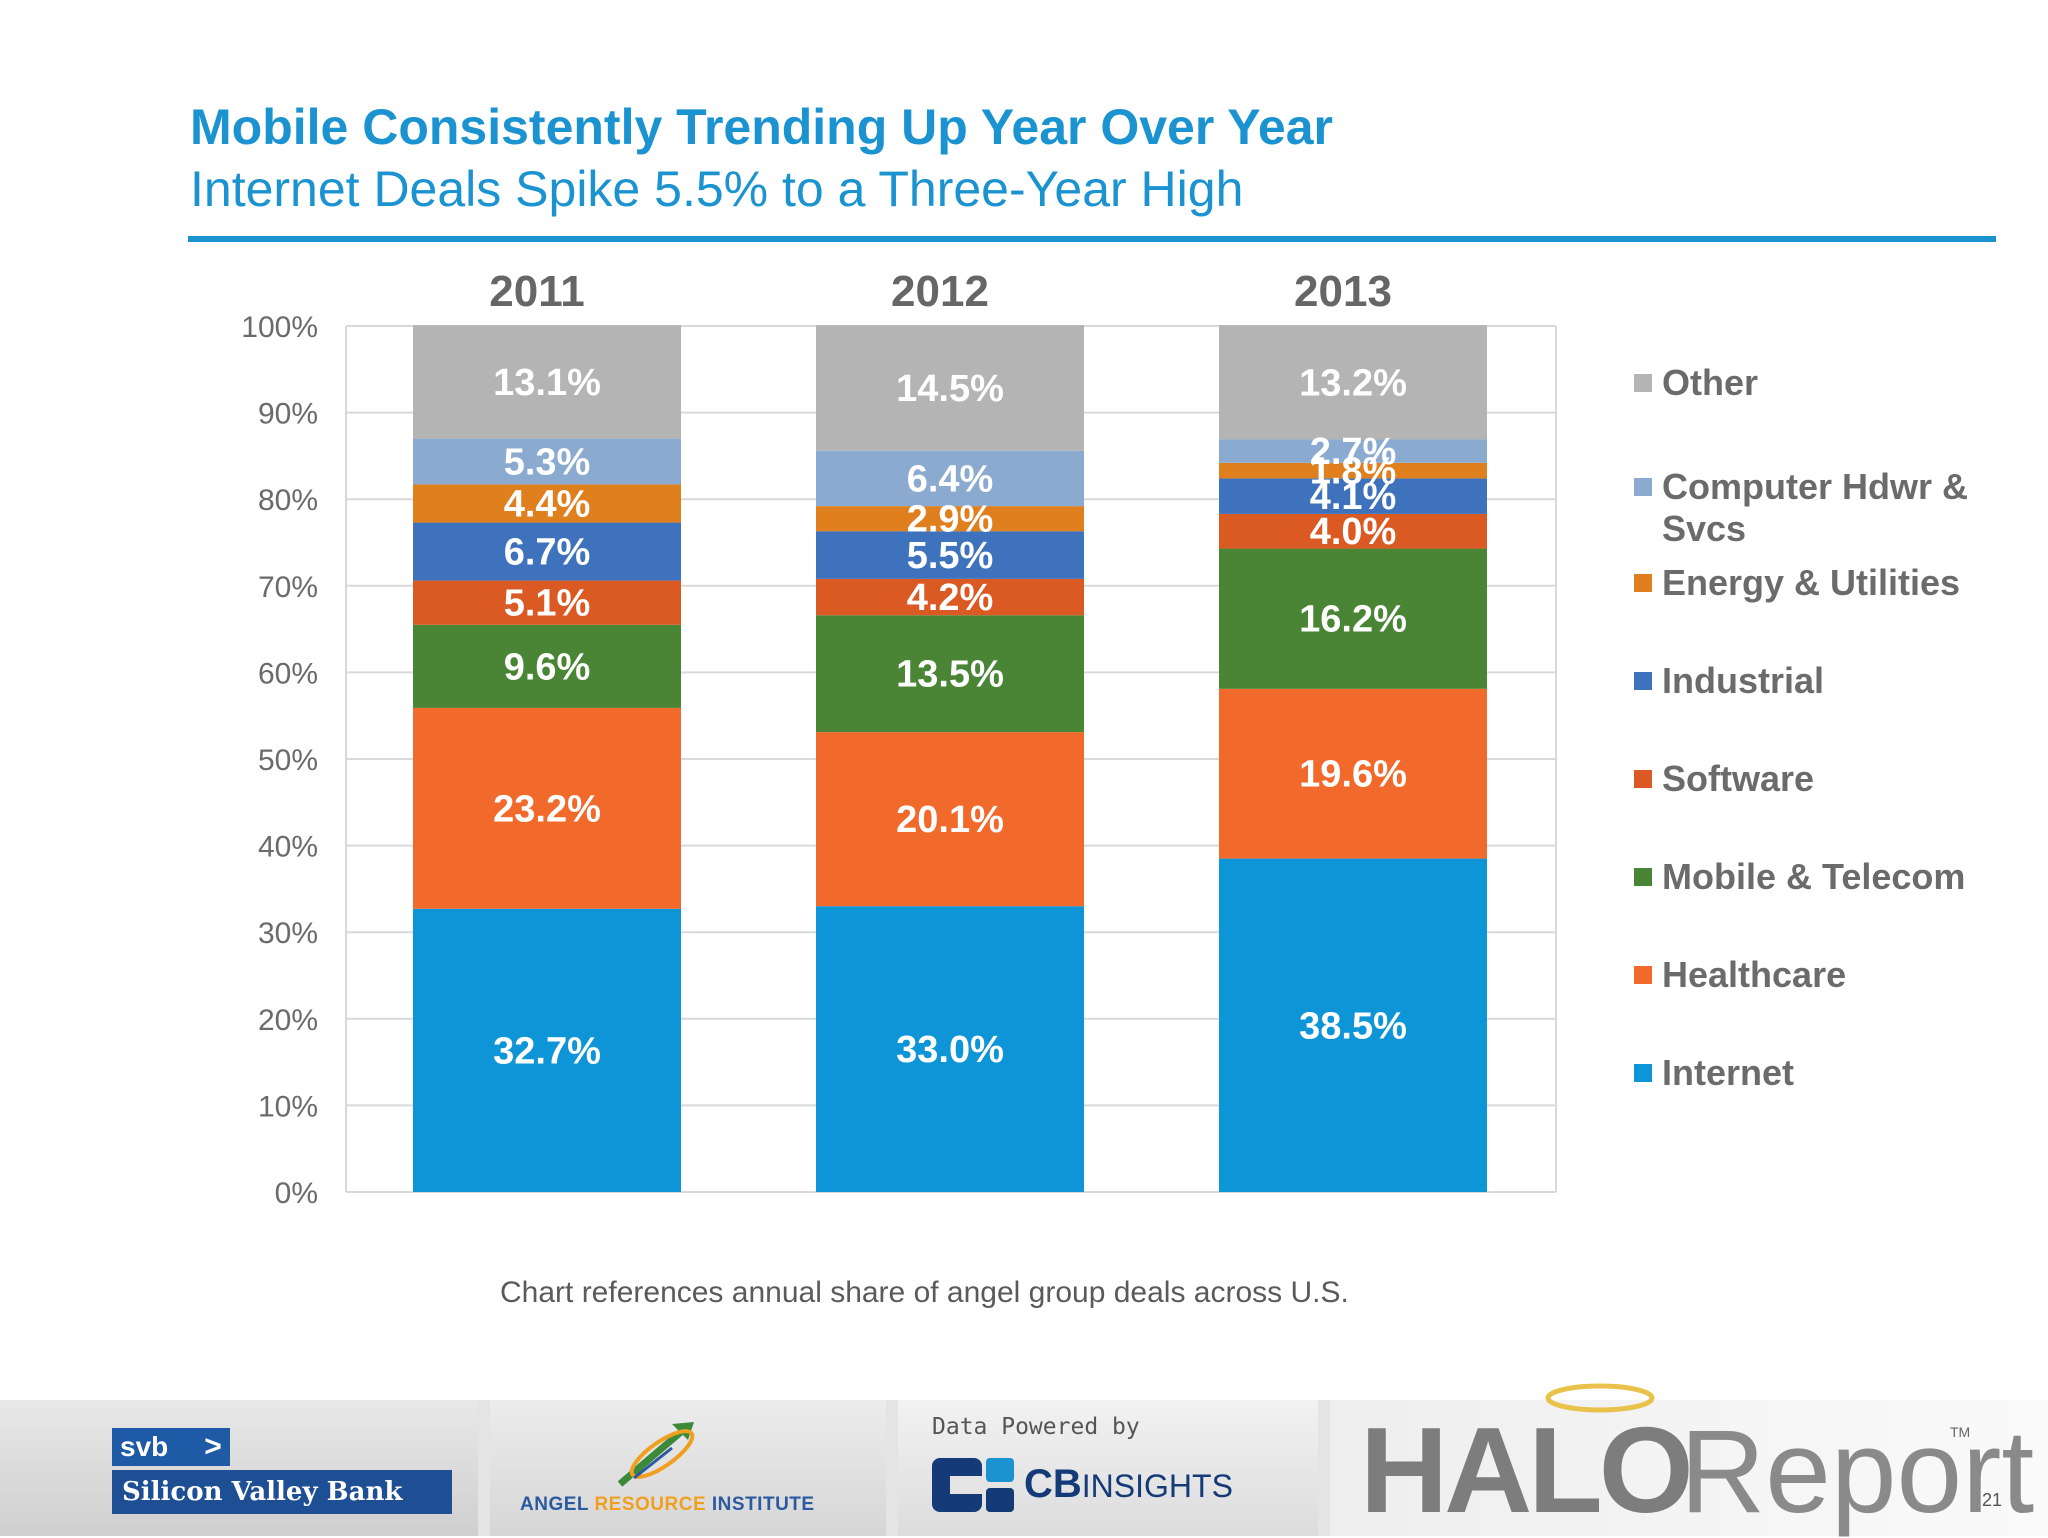 The width and height of the screenshot is (2048, 1538). I want to click on legend-item-mobile-telecom: Mobile & Telecom, so click(1818, 877).